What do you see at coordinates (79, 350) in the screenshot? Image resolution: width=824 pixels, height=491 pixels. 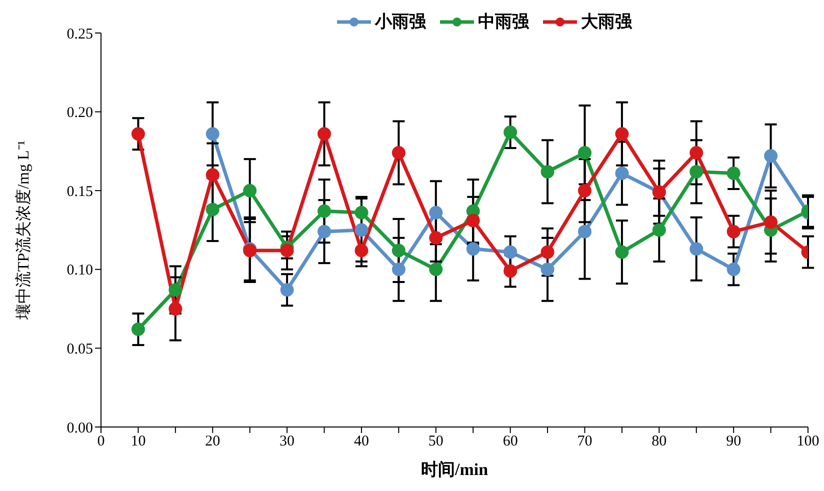 I see `y-tick-label: 0.05` at bounding box center [79, 350].